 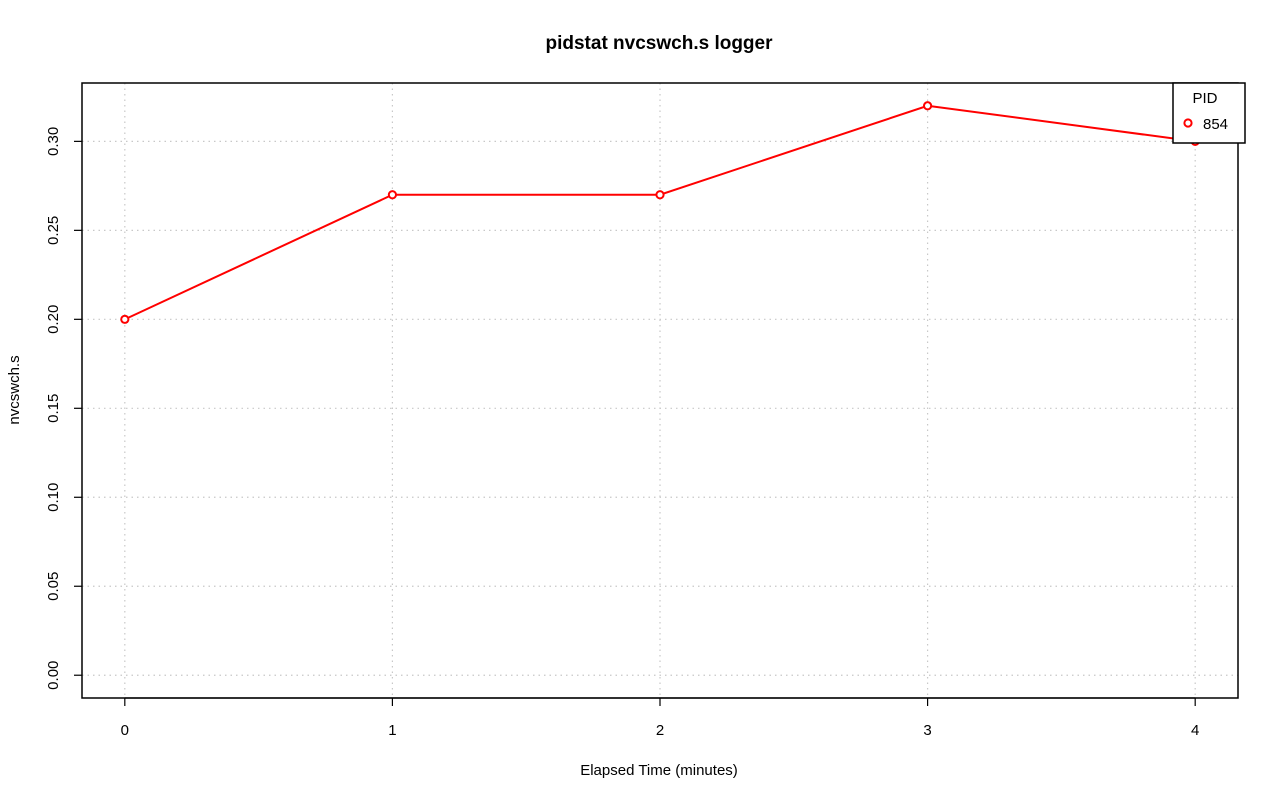 I want to click on y-tick-label: 0.20, so click(x=53, y=319).